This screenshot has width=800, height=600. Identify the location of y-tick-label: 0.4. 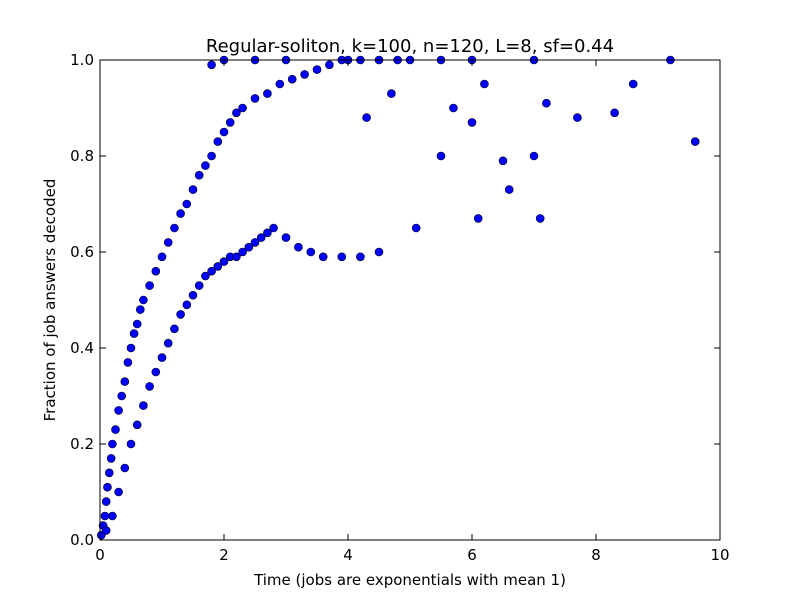
(82, 348).